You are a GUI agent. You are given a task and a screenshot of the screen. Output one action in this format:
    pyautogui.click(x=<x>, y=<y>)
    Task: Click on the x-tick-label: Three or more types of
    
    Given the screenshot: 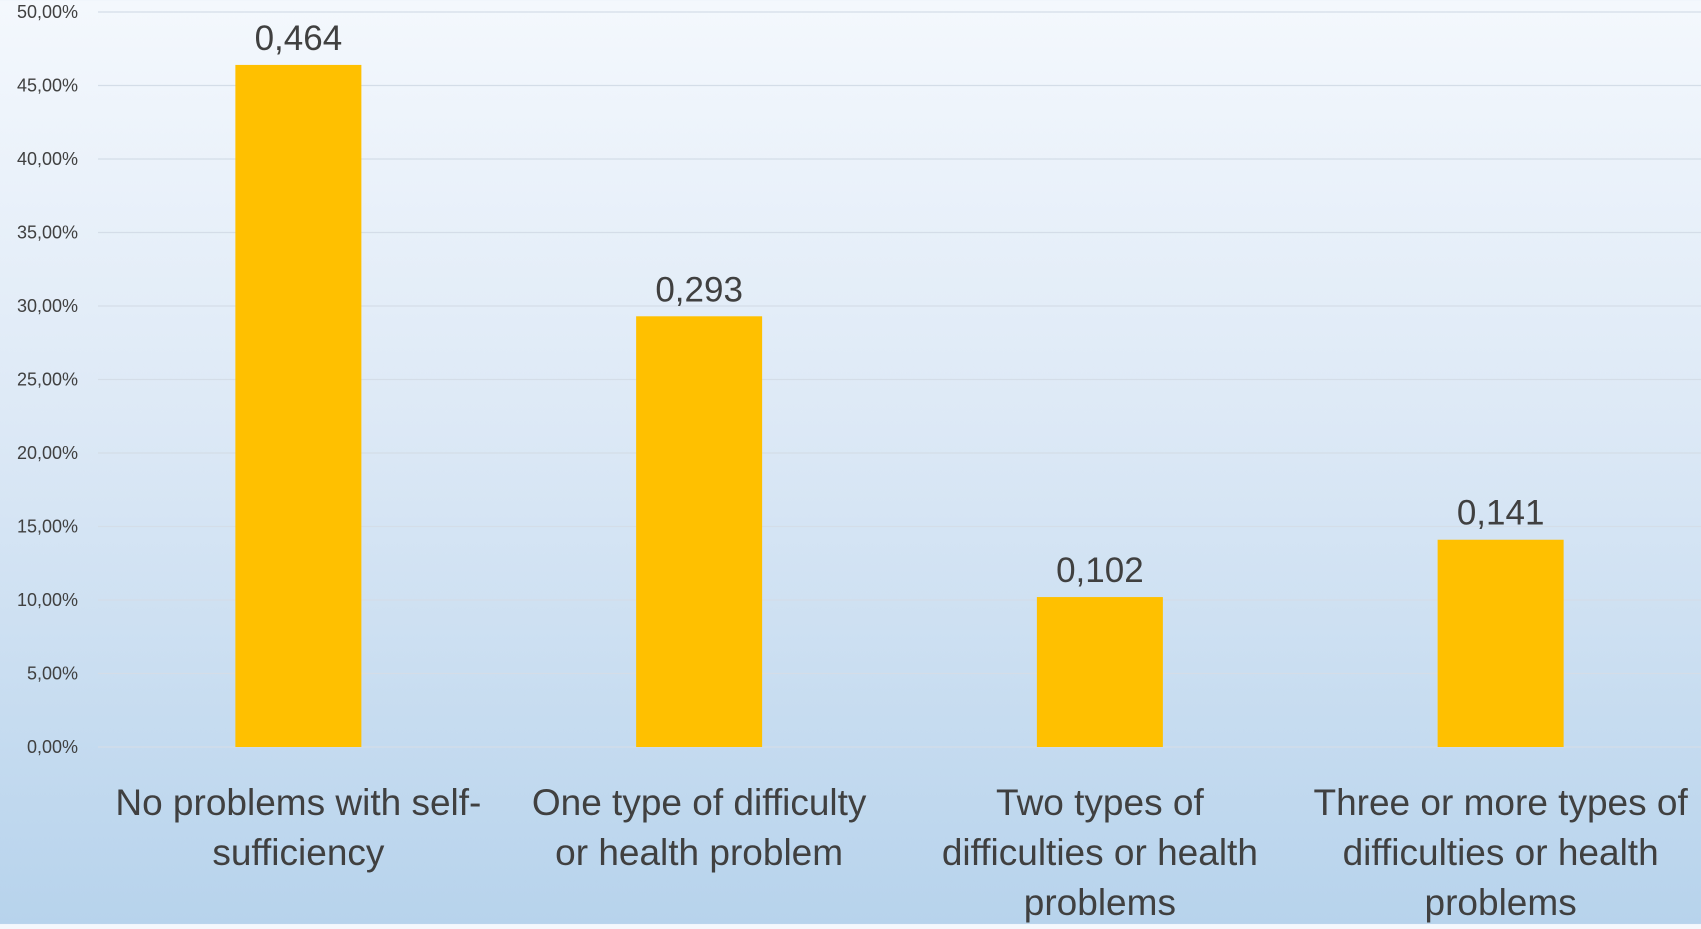 What is the action you would take?
    pyautogui.click(x=1500, y=802)
    